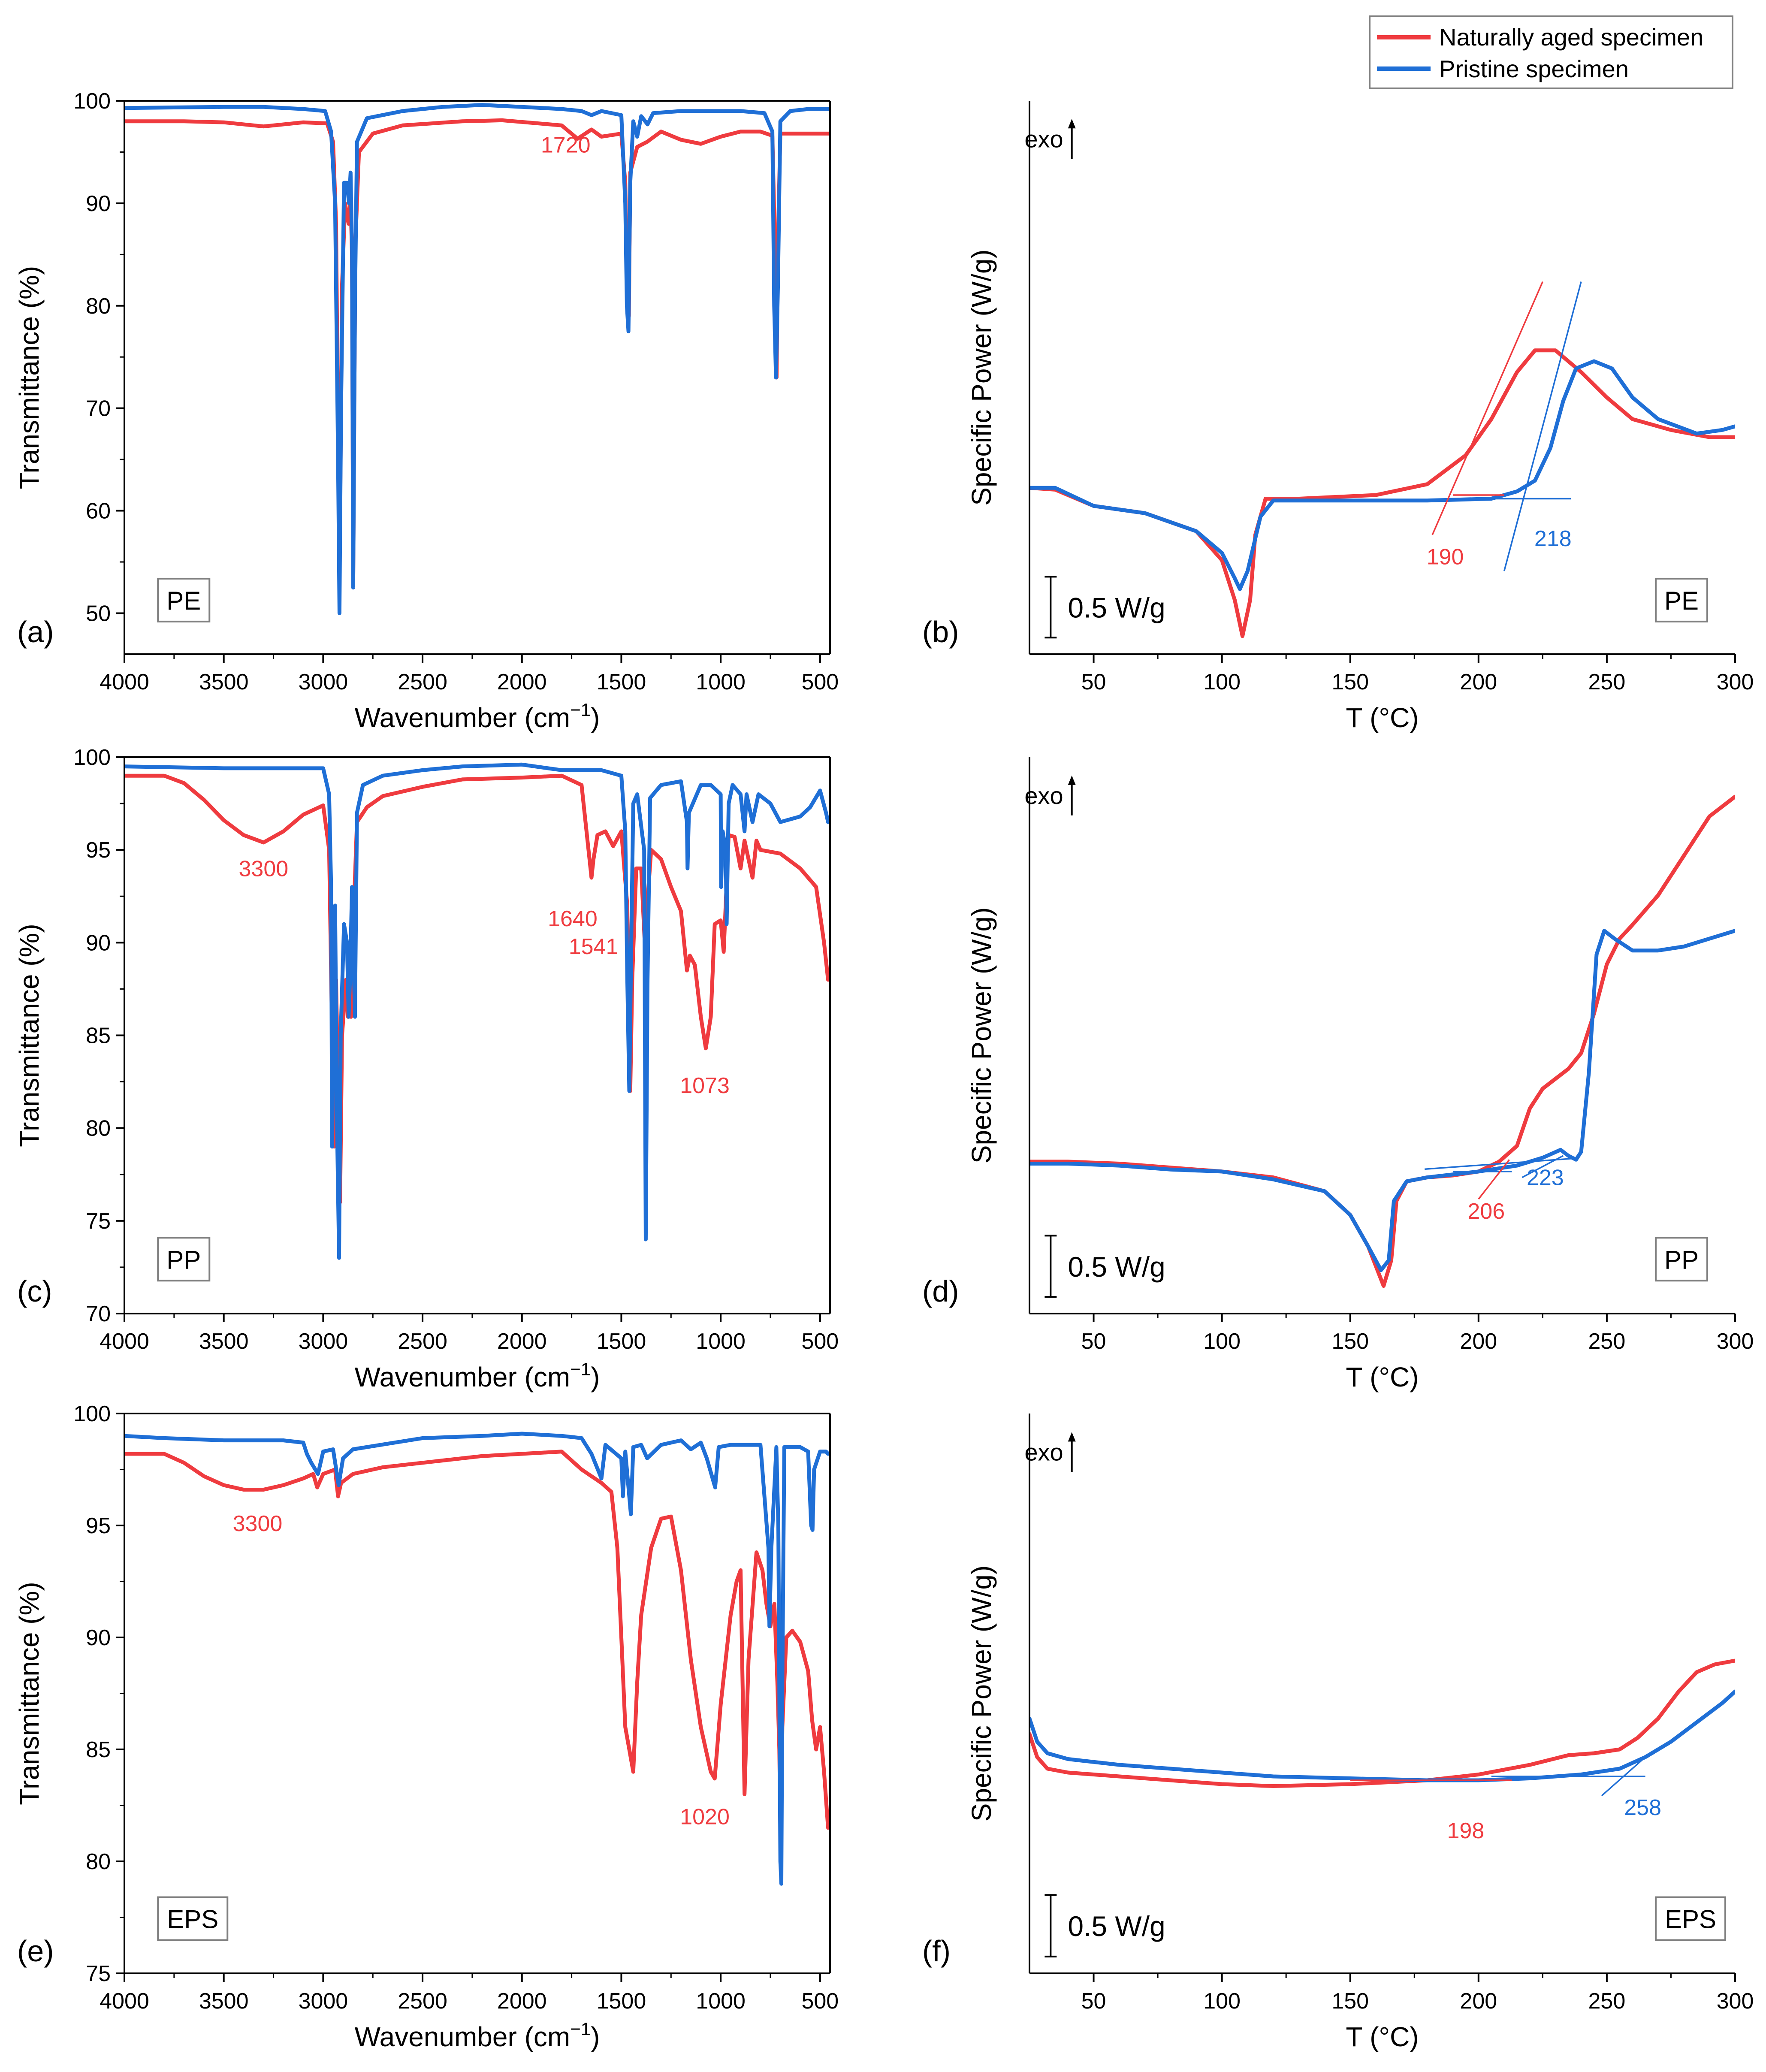 This screenshot has width=1766, height=2072. I want to click on annotation-label: 1640, so click(573, 918).